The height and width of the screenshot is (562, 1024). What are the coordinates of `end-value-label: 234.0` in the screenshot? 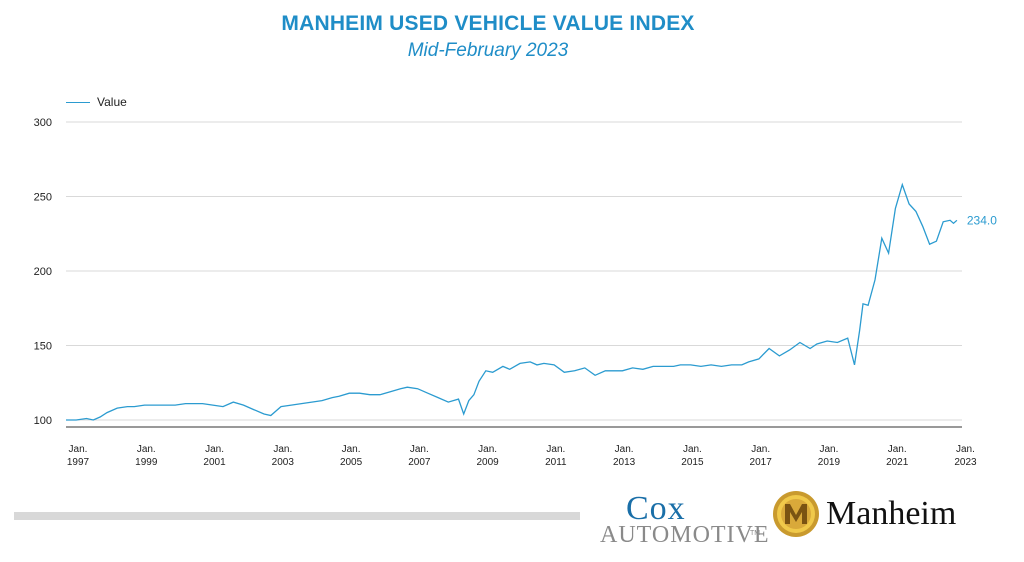 It's located at (982, 220).